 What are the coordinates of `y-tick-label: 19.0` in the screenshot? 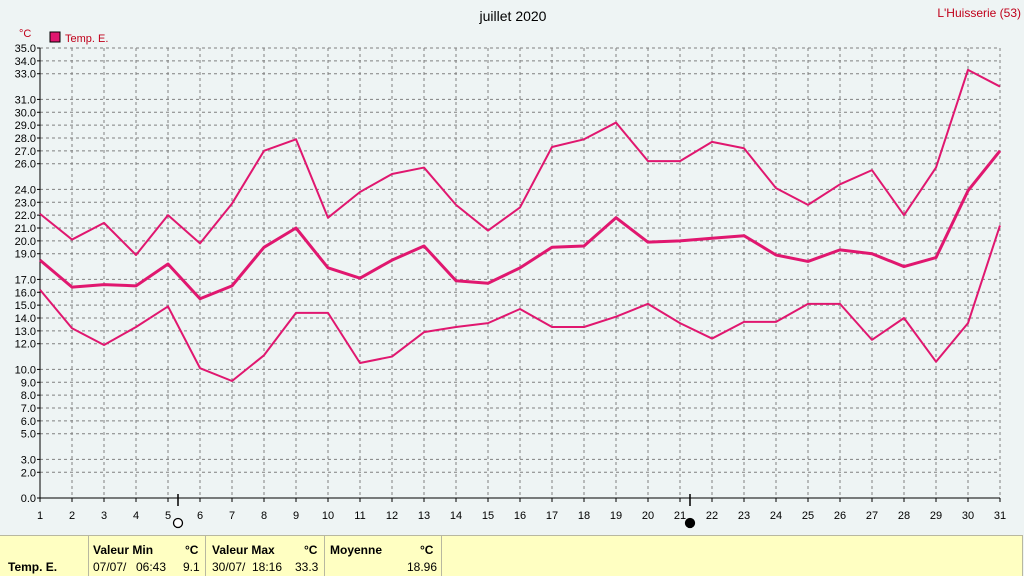 It's located at (25, 255).